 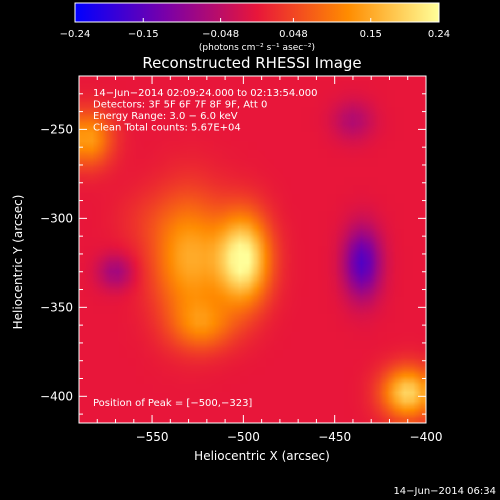 I want to click on info-line: Energy Range: 3.0 − 6.0 keV, so click(x=165, y=116).